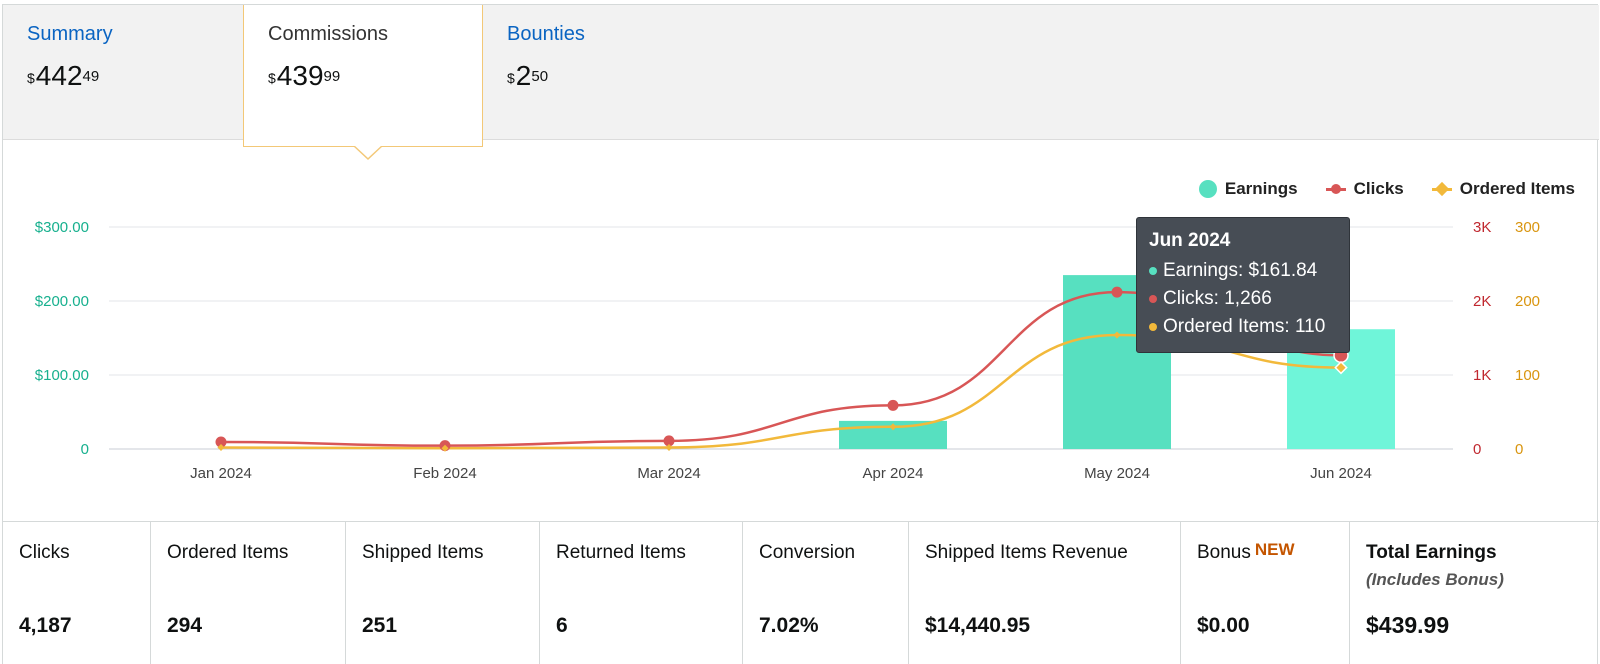  What do you see at coordinates (368, 152) in the screenshot?
I see `active-tab-caret-icon` at bounding box center [368, 152].